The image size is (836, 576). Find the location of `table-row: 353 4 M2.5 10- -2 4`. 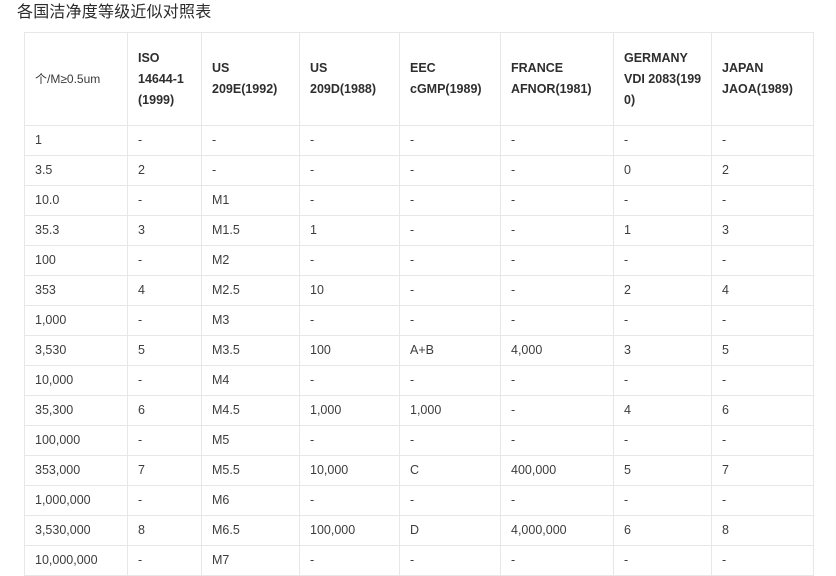

table-row: 353 4 M2.5 10- -2 4 is located at coordinates (419, 290).